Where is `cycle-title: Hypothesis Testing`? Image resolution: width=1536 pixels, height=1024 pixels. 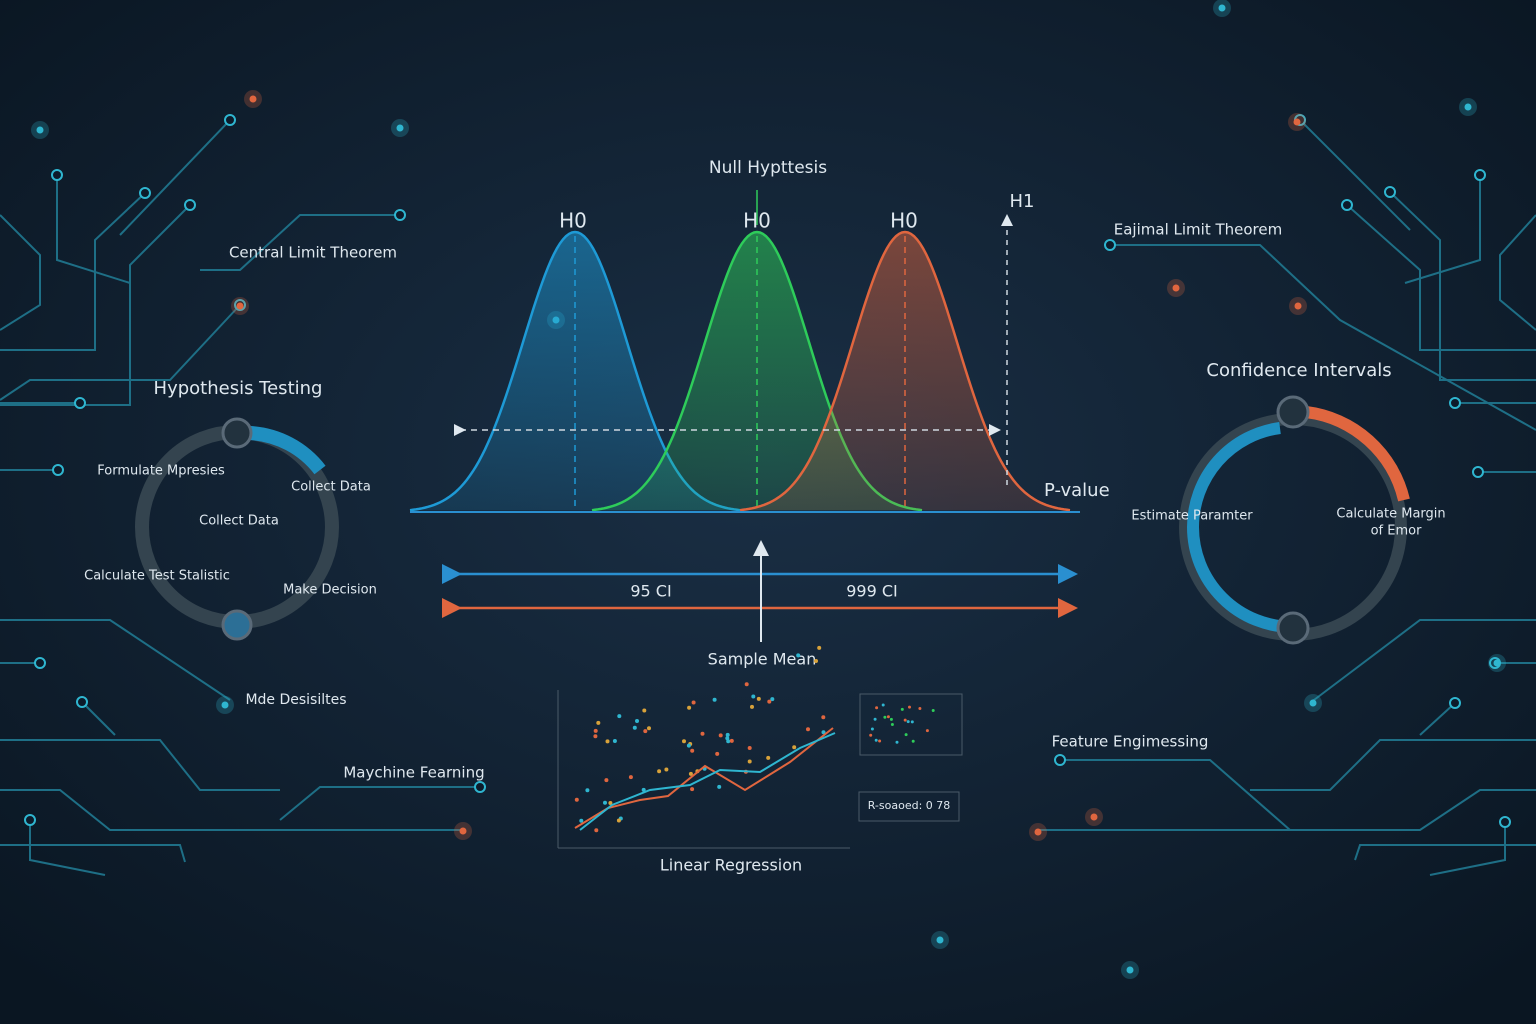 cycle-title: Hypothesis Testing is located at coordinates (238, 388).